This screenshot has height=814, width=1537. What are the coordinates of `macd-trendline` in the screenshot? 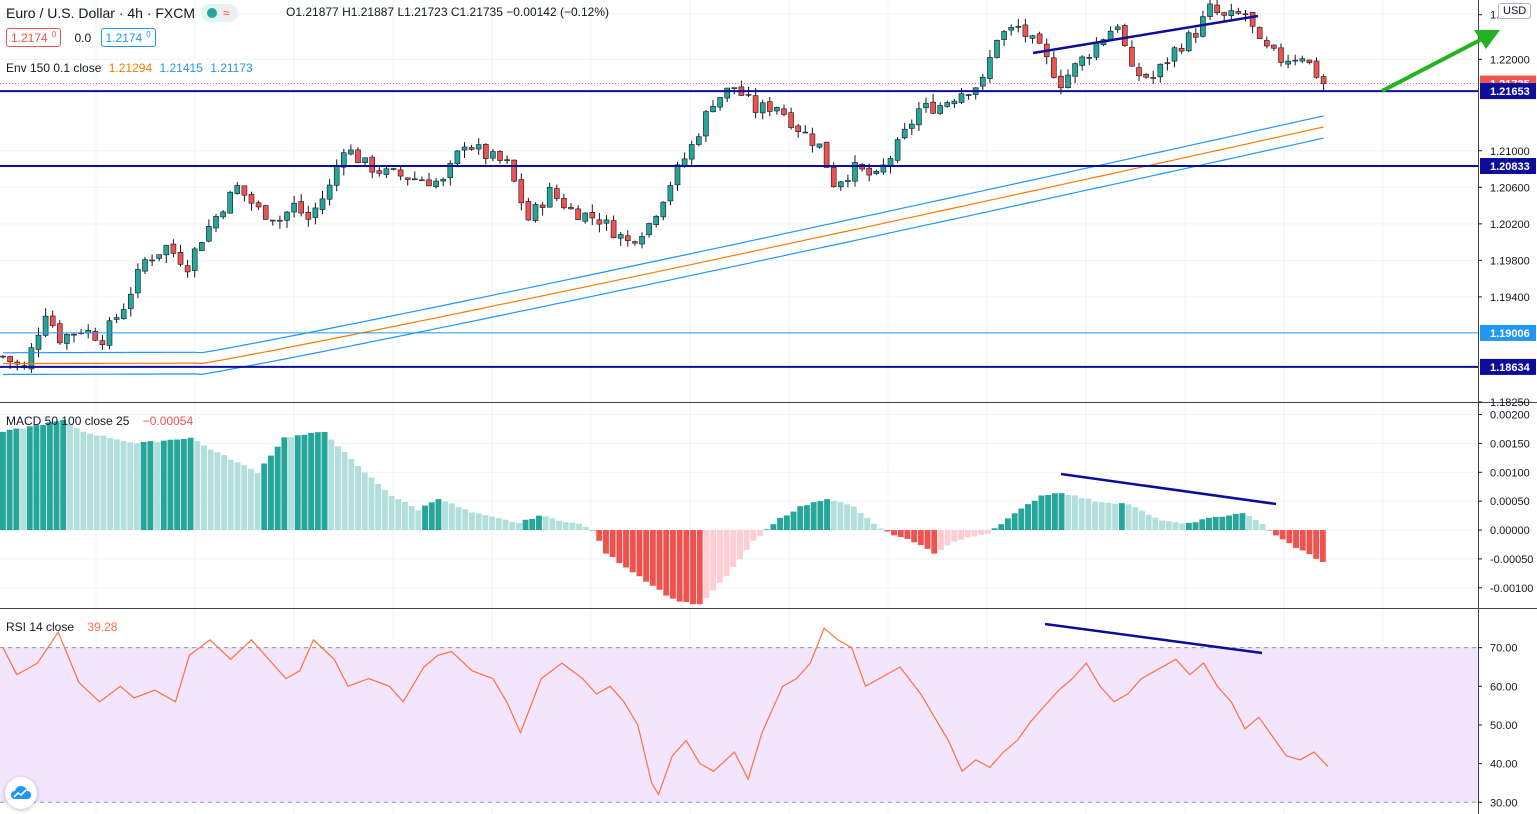 It's located at (1168, 489).